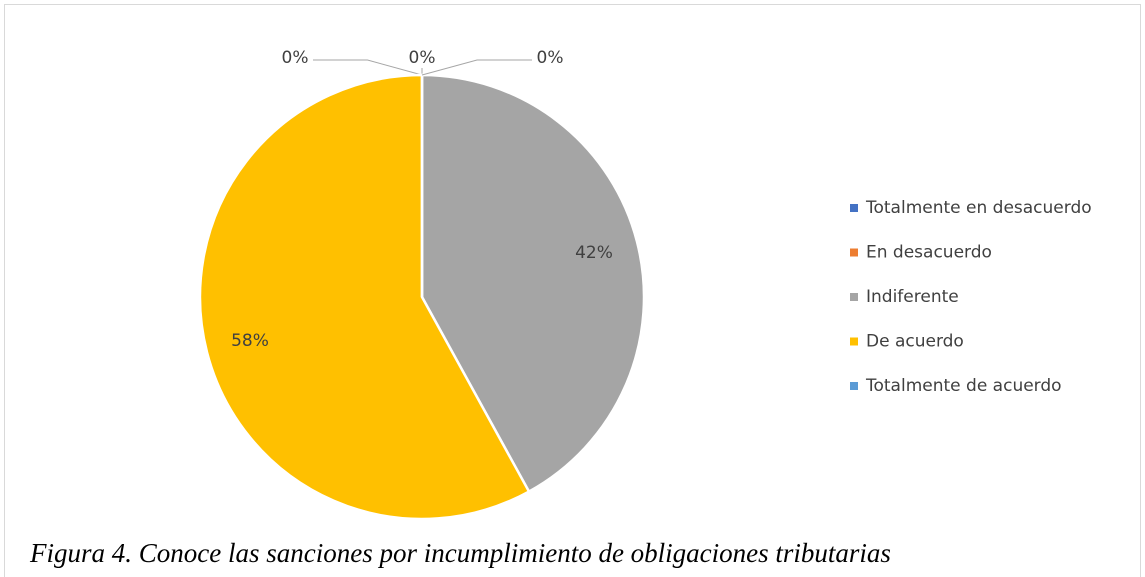  I want to click on pie-slice, so click(533, 283).